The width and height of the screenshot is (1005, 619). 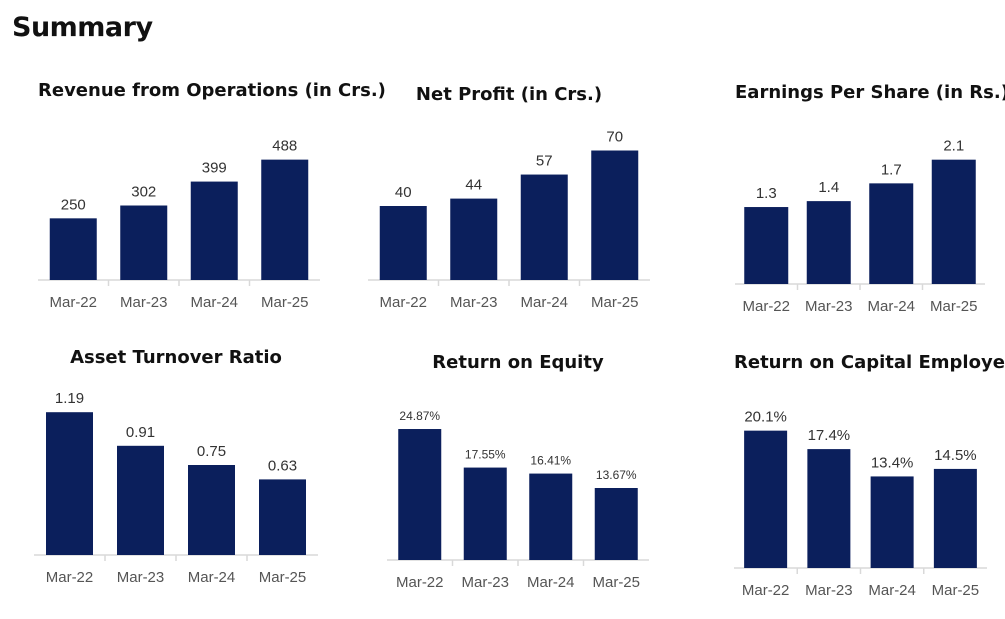 I want to click on data-label: 0.63, so click(x=282, y=465).